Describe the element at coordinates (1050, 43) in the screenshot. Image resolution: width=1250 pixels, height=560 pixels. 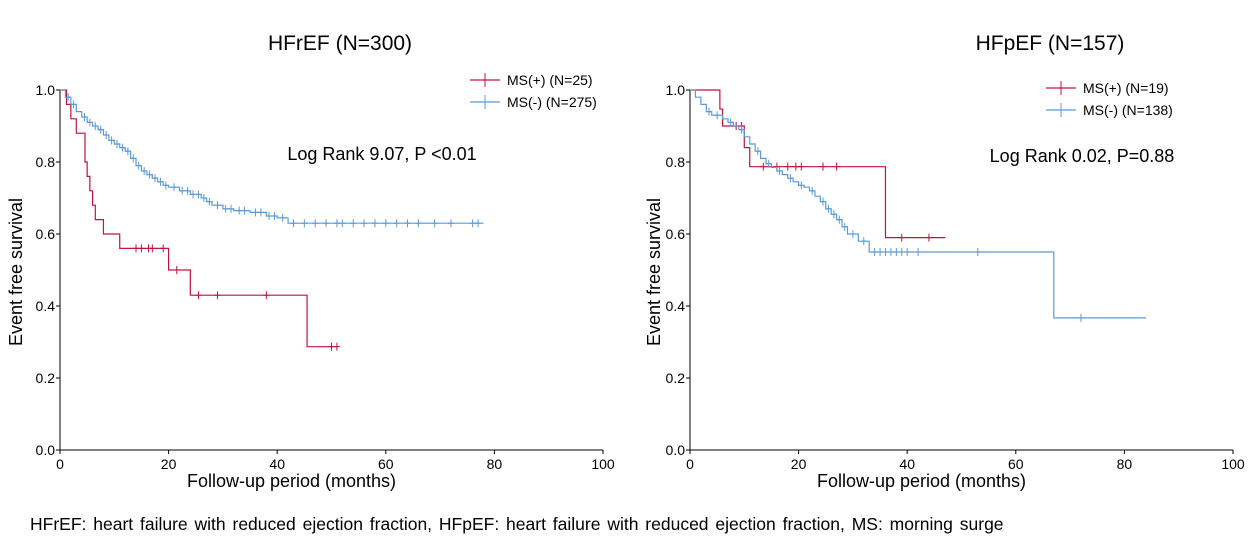
I see `chart-title: HFpEF (N=157)` at that location.